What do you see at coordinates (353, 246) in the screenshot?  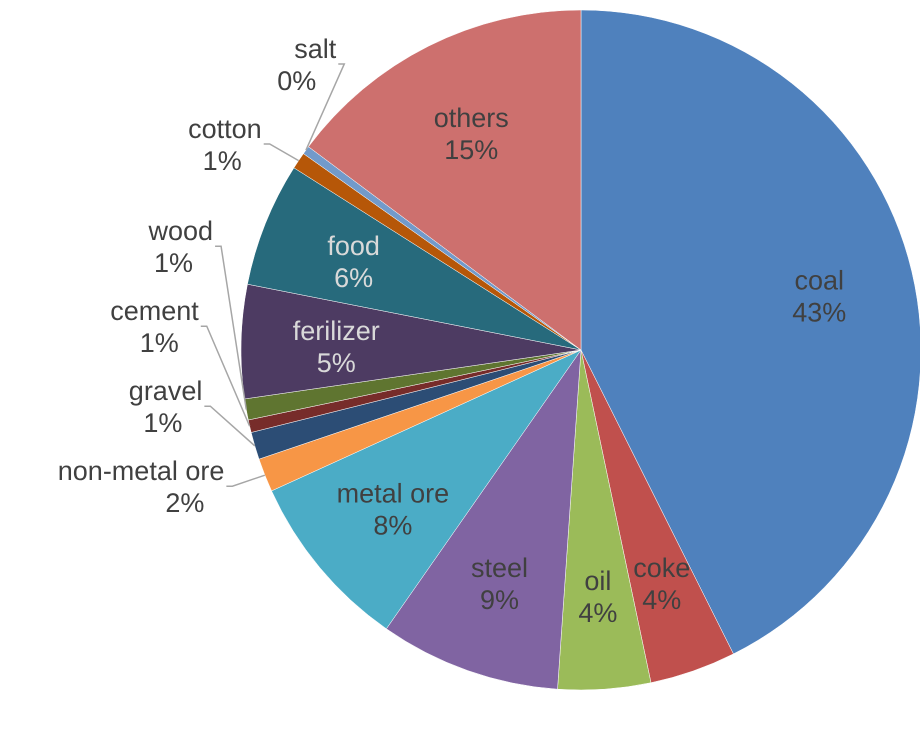 I see `slice-label: food` at bounding box center [353, 246].